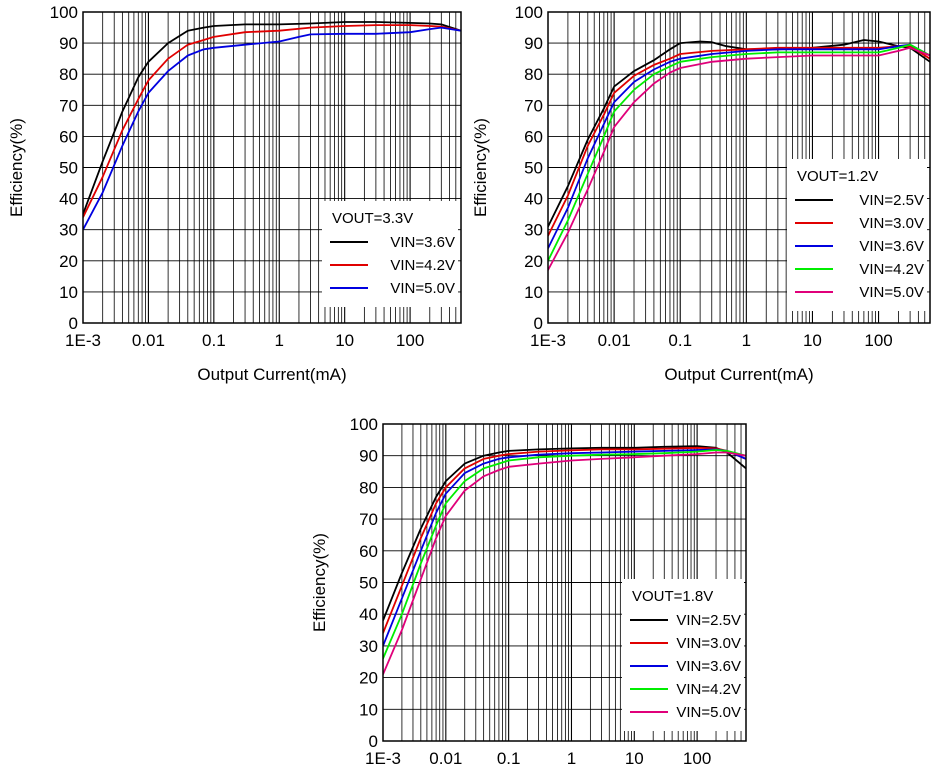 This screenshot has width=933, height=775. Describe the element at coordinates (422, 288) in the screenshot. I see `legend-label-3: VIN=5.0V` at that location.